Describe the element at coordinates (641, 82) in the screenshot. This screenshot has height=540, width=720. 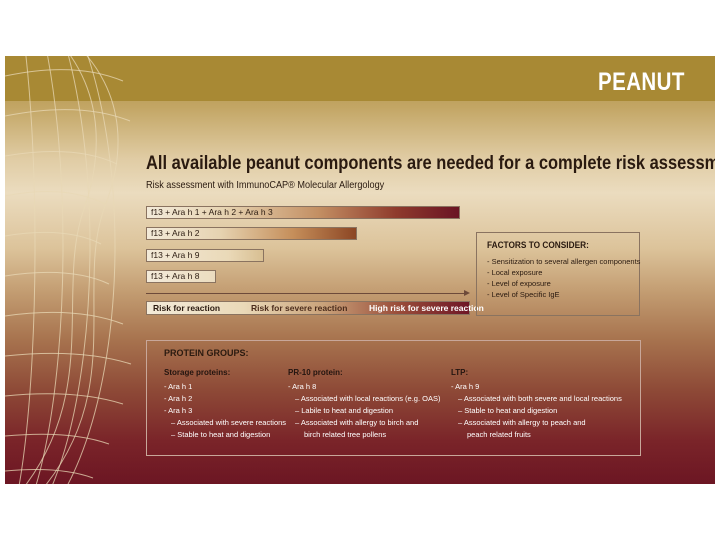
I see `brand-title: PEANUT` at that location.